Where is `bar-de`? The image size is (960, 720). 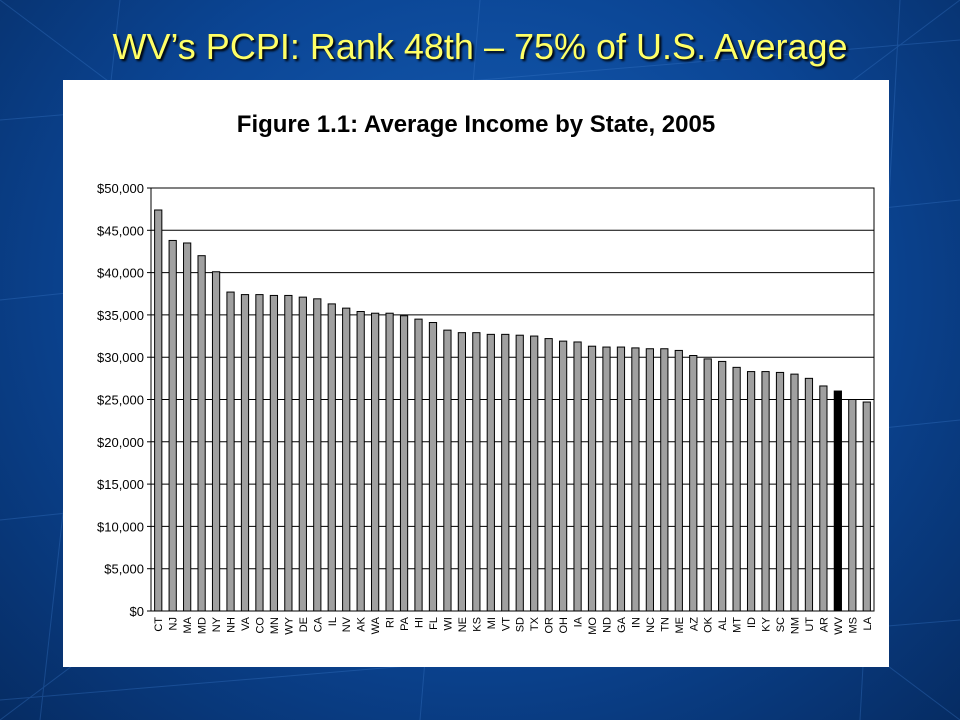
bar-de is located at coordinates (302, 454).